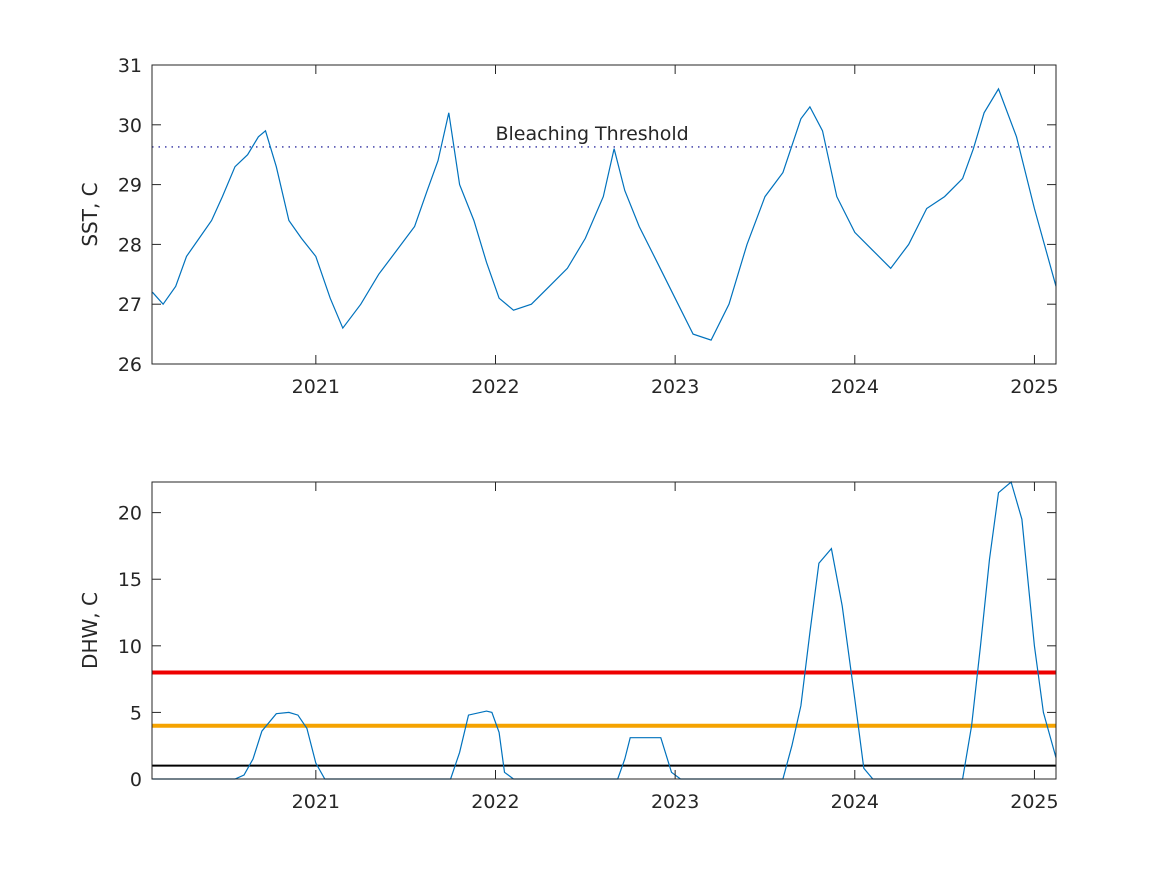 This screenshot has width=1167, height=875. I want to click on sst-x-tick-label: 2021, so click(316, 387).